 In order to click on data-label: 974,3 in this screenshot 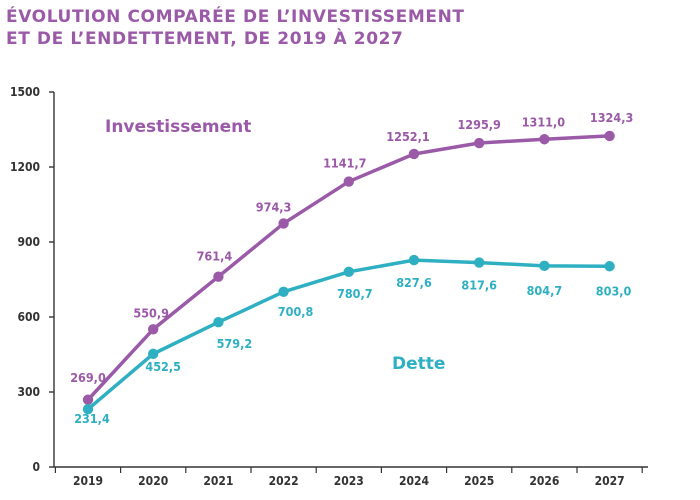, I will do `click(274, 206)`.